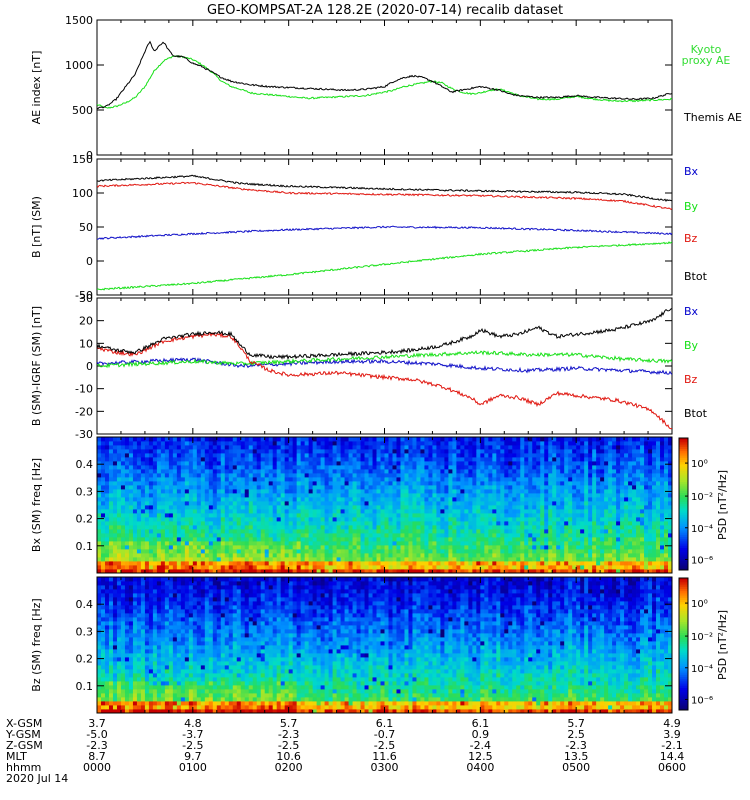 This screenshot has width=750, height=800. I want to click on y-axis-label: B (SM)-IGRF (SM) [nT], so click(36, 366).